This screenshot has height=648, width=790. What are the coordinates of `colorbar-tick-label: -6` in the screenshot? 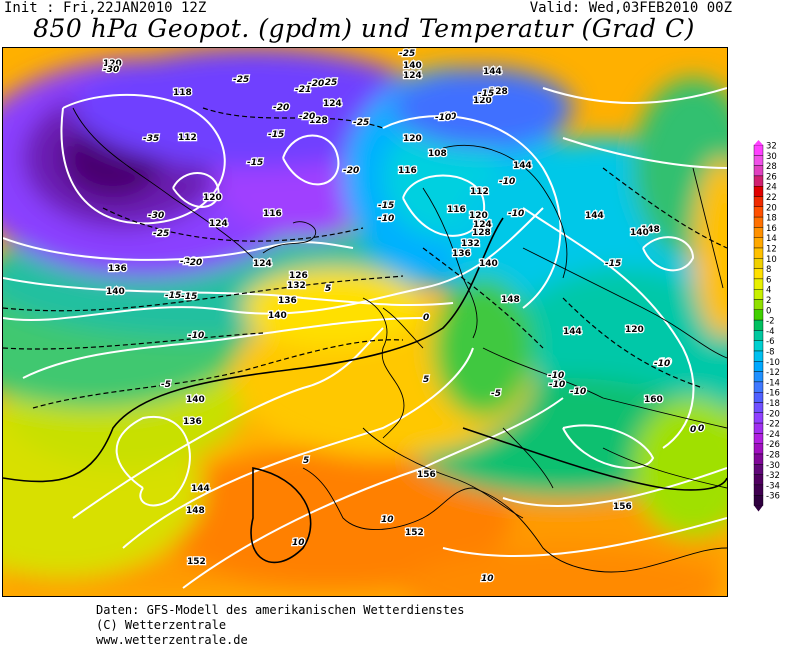 It's located at (770, 342).